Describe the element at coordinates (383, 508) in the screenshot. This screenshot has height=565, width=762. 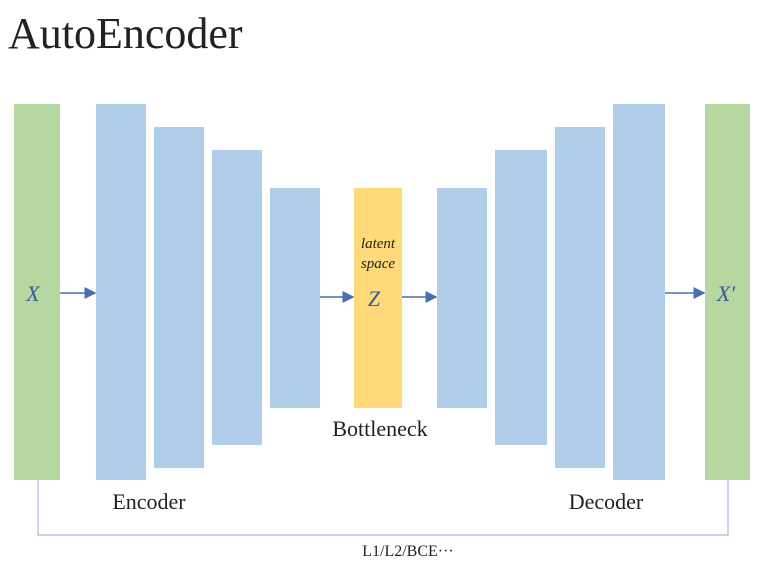
I see `loss-path` at that location.